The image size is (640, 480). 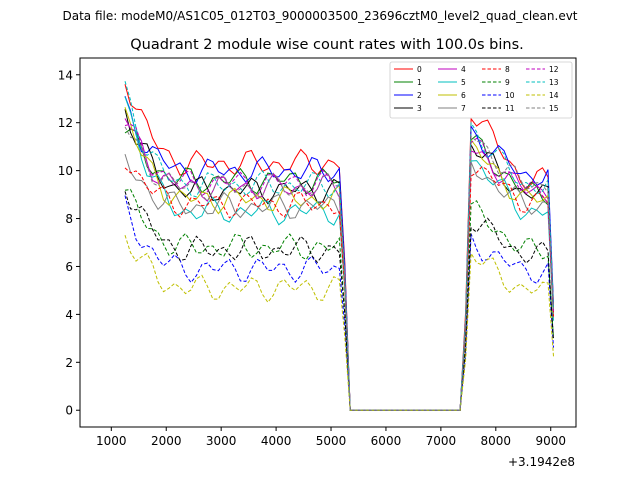 I want to click on legend-label-5: 5, so click(x=463, y=82).